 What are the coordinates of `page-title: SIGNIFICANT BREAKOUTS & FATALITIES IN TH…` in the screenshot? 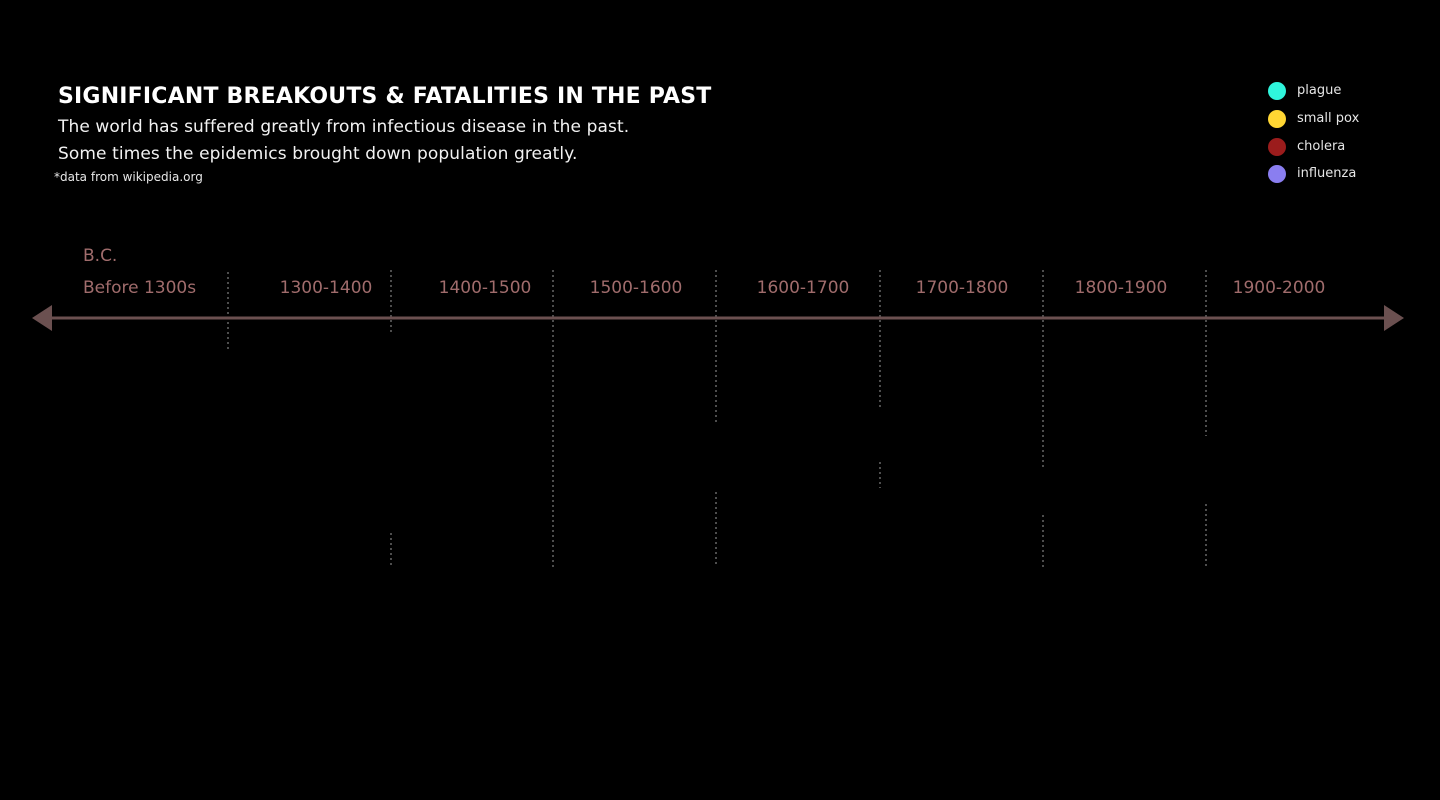 It's located at (385, 96).